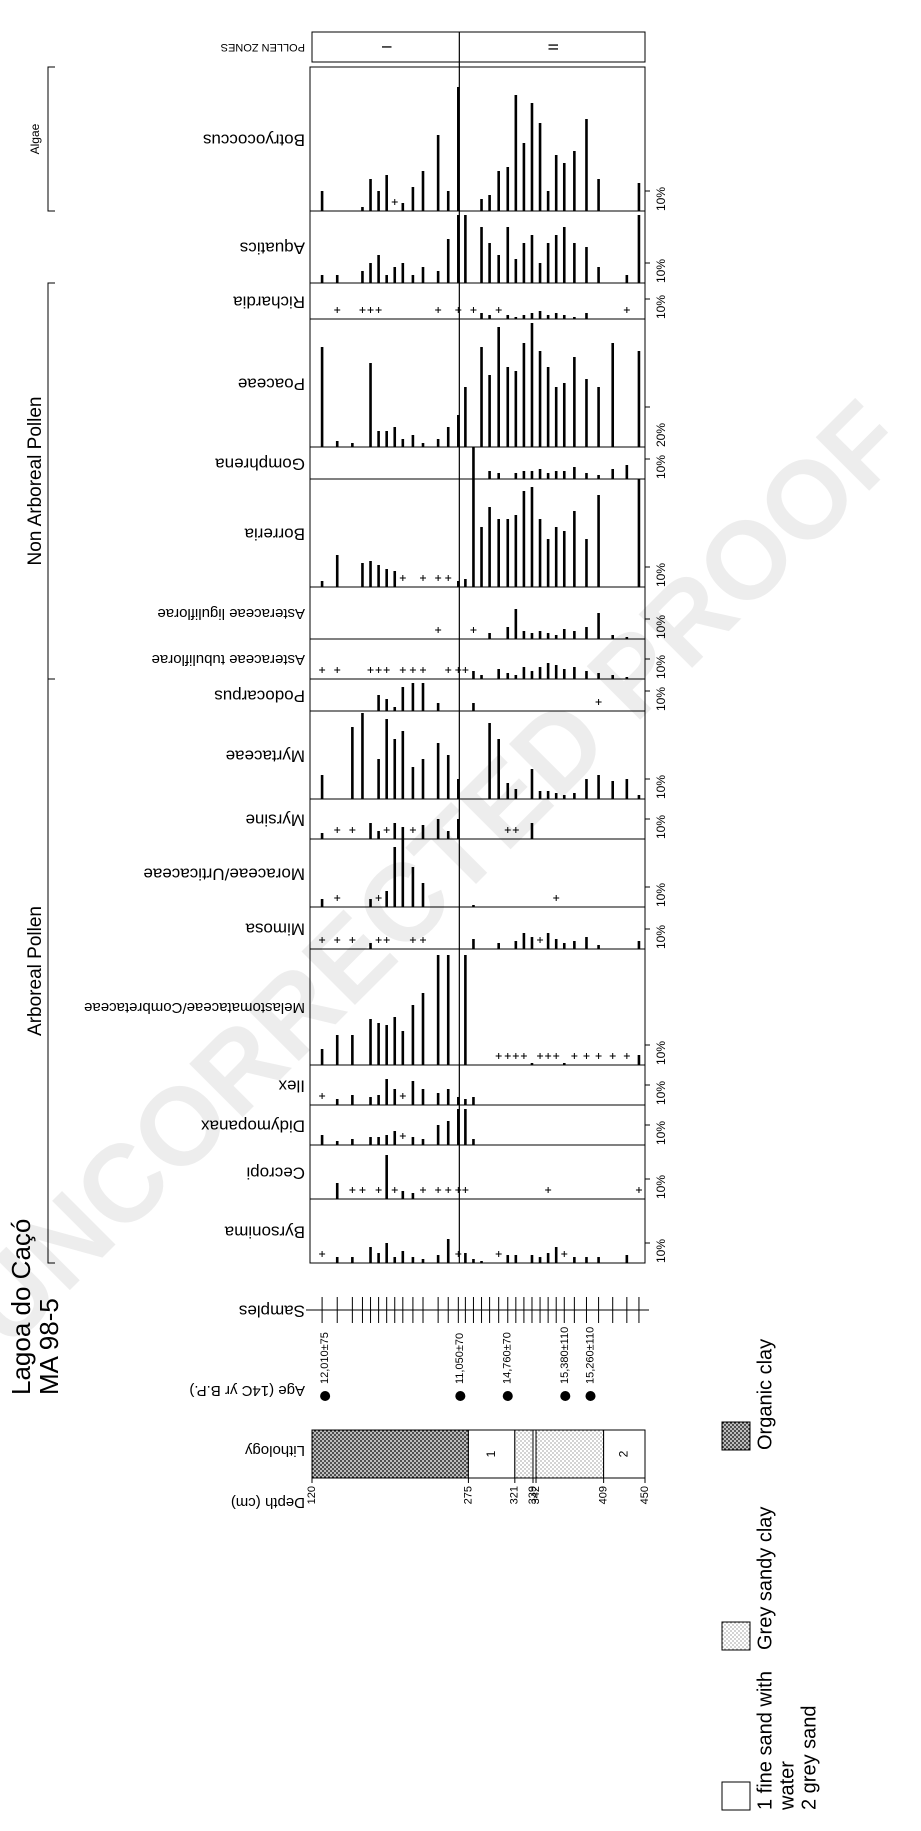 The image size is (921, 1831). What do you see at coordinates (590, 1396) in the screenshot?
I see `age-dot` at bounding box center [590, 1396].